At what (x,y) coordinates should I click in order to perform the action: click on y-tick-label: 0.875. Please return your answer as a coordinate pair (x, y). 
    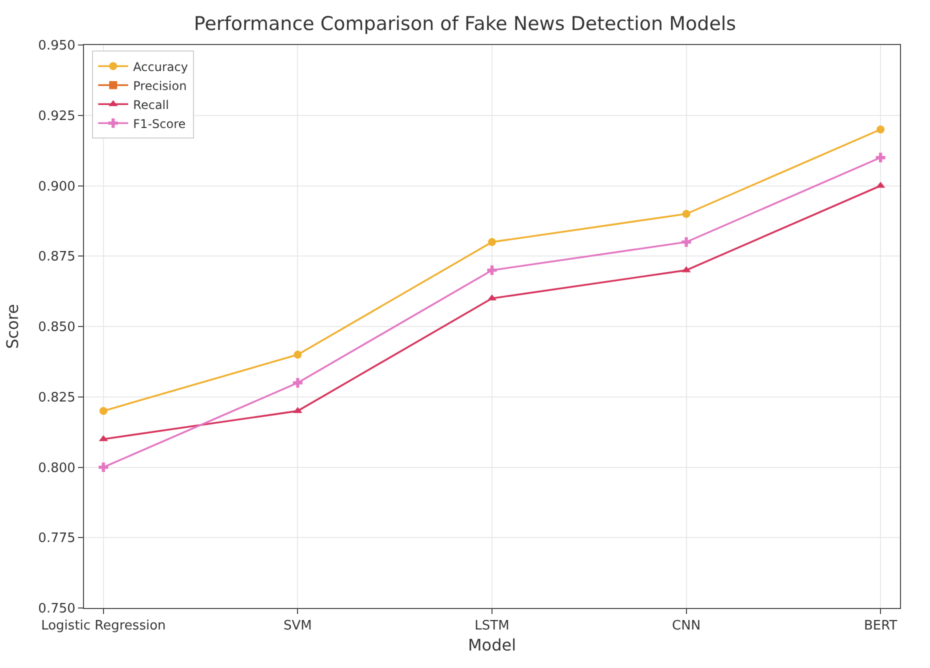
    Looking at the image, I should click on (57, 257).